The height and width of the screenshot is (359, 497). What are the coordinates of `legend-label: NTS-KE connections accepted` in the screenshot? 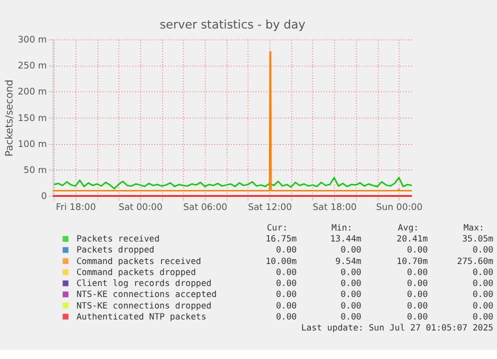 It's located at (146, 295).